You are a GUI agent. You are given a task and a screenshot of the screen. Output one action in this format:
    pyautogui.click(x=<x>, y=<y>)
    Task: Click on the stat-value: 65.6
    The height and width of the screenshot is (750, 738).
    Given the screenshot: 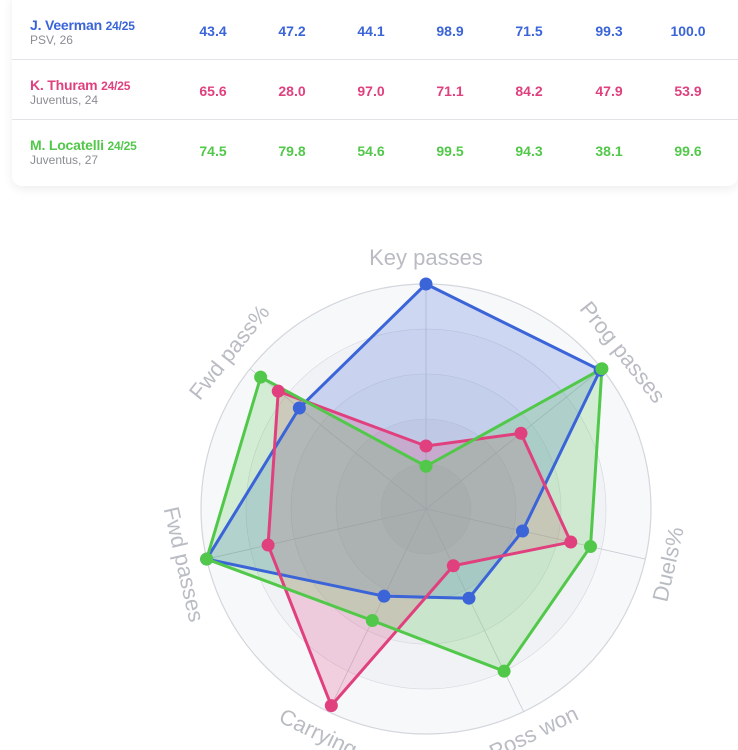 What is the action you would take?
    pyautogui.click(x=213, y=91)
    